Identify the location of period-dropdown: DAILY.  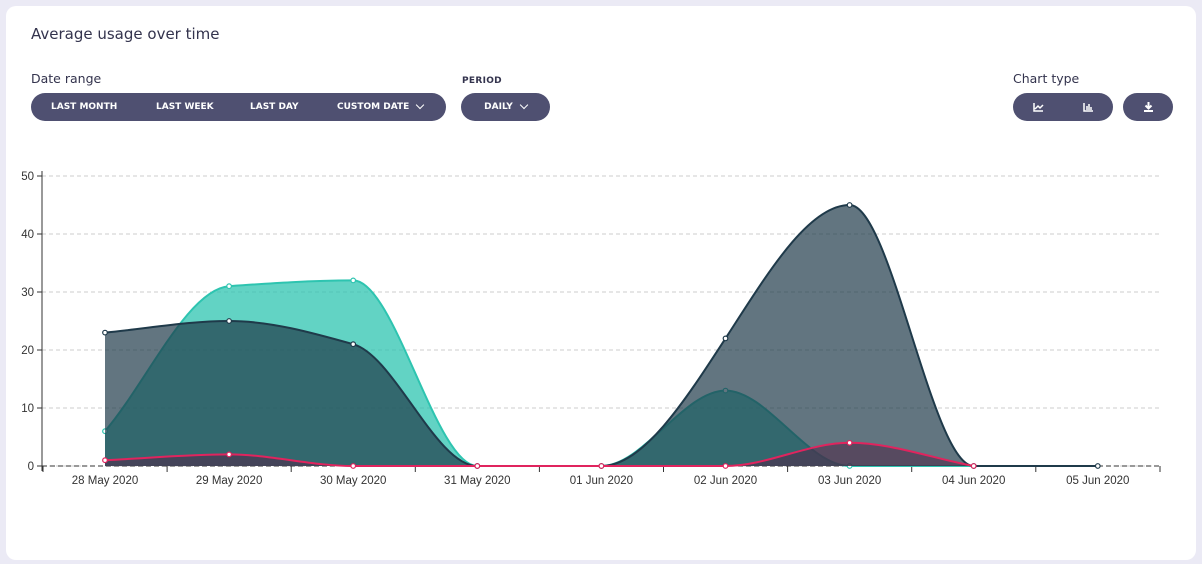
(505, 107).